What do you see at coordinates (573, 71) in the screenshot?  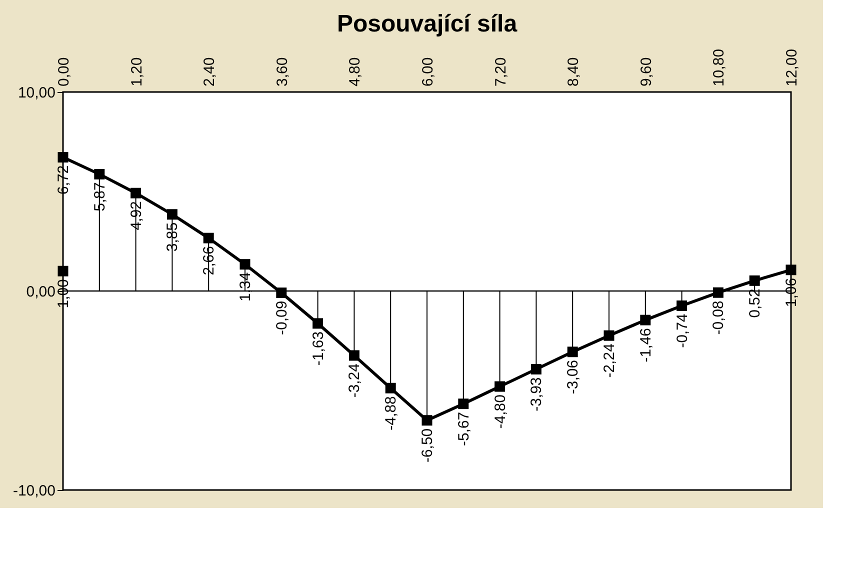 I see `x-tick-label: 8,40` at bounding box center [573, 71].